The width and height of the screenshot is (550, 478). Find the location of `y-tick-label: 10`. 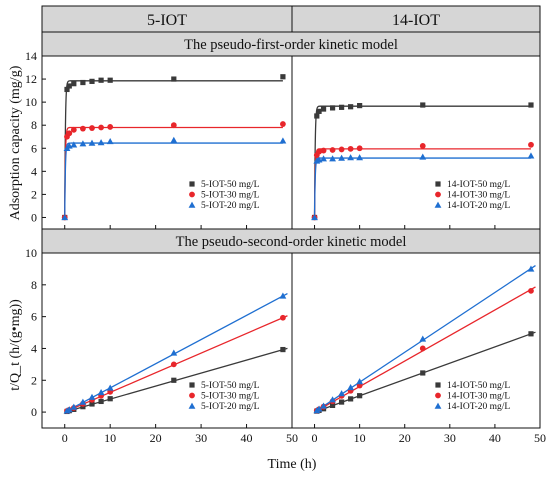

y-tick-label: 10 is located at coordinates (31, 102).